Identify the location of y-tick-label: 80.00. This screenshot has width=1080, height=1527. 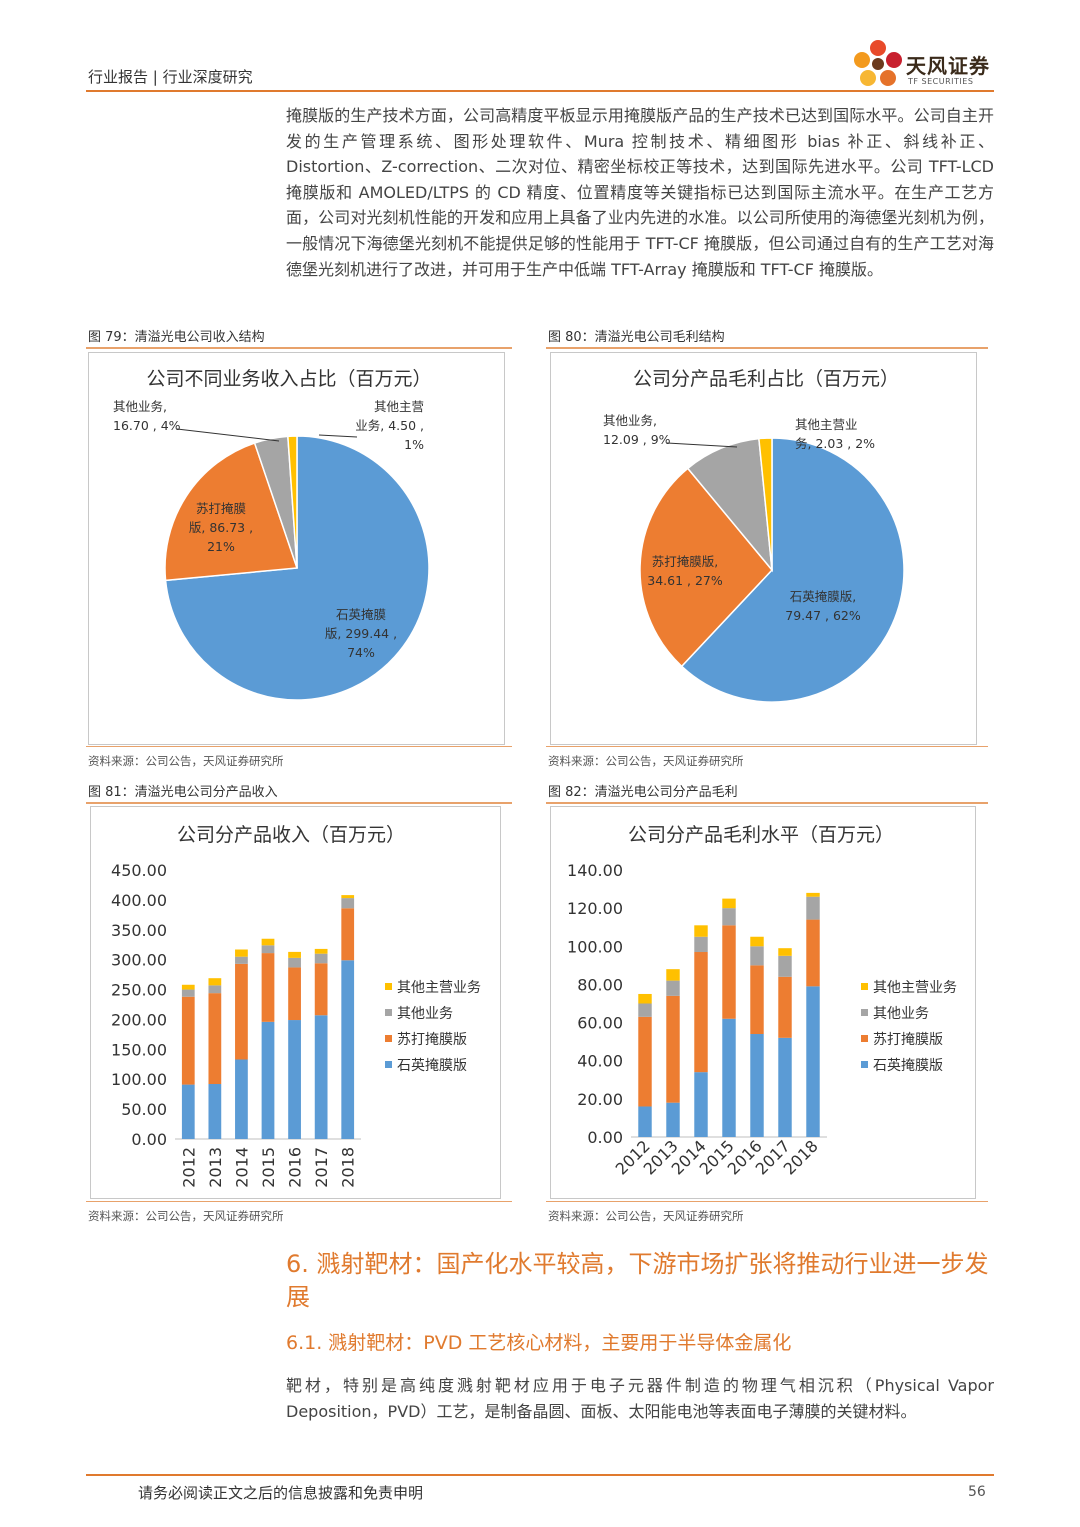
(600, 984).